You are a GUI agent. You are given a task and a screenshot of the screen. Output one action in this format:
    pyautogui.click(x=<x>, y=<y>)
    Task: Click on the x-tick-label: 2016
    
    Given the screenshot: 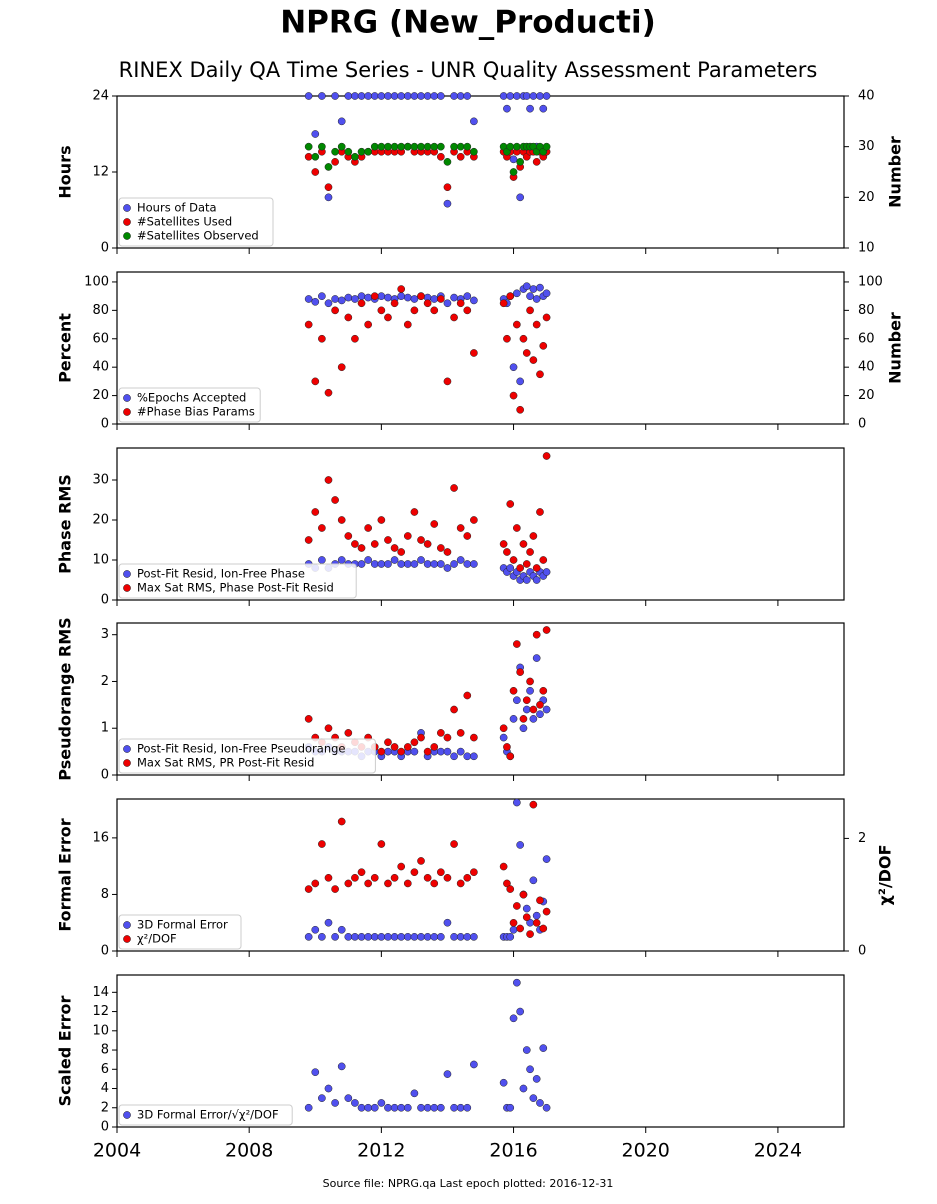 What is the action you would take?
    pyautogui.click(x=513, y=1151)
    